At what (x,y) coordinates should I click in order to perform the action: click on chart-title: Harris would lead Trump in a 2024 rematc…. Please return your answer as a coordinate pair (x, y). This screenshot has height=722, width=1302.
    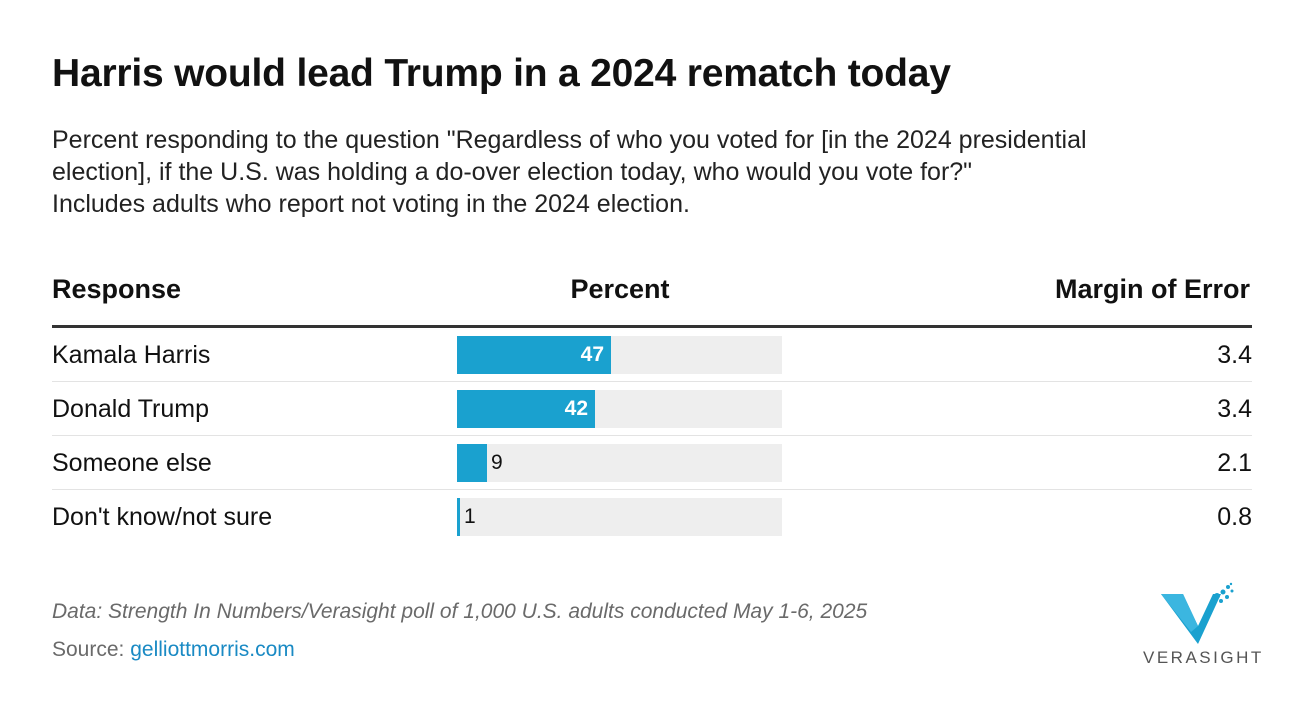
    Looking at the image, I should click on (501, 73).